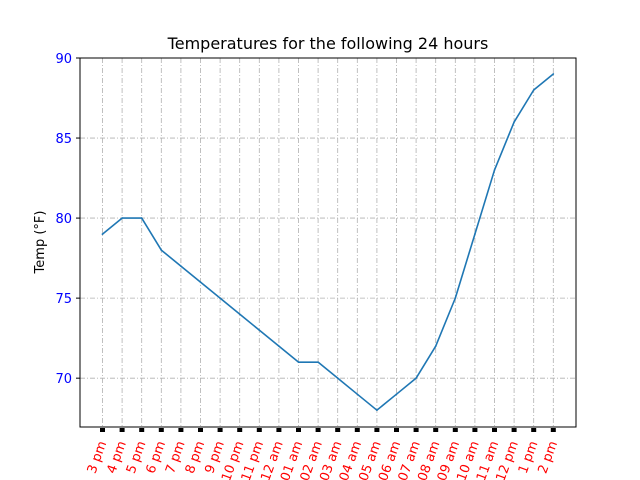 Image resolution: width=640 pixels, height=480 pixels. Describe the element at coordinates (63, 219) in the screenshot. I see `y-tick-label: 80` at that location.